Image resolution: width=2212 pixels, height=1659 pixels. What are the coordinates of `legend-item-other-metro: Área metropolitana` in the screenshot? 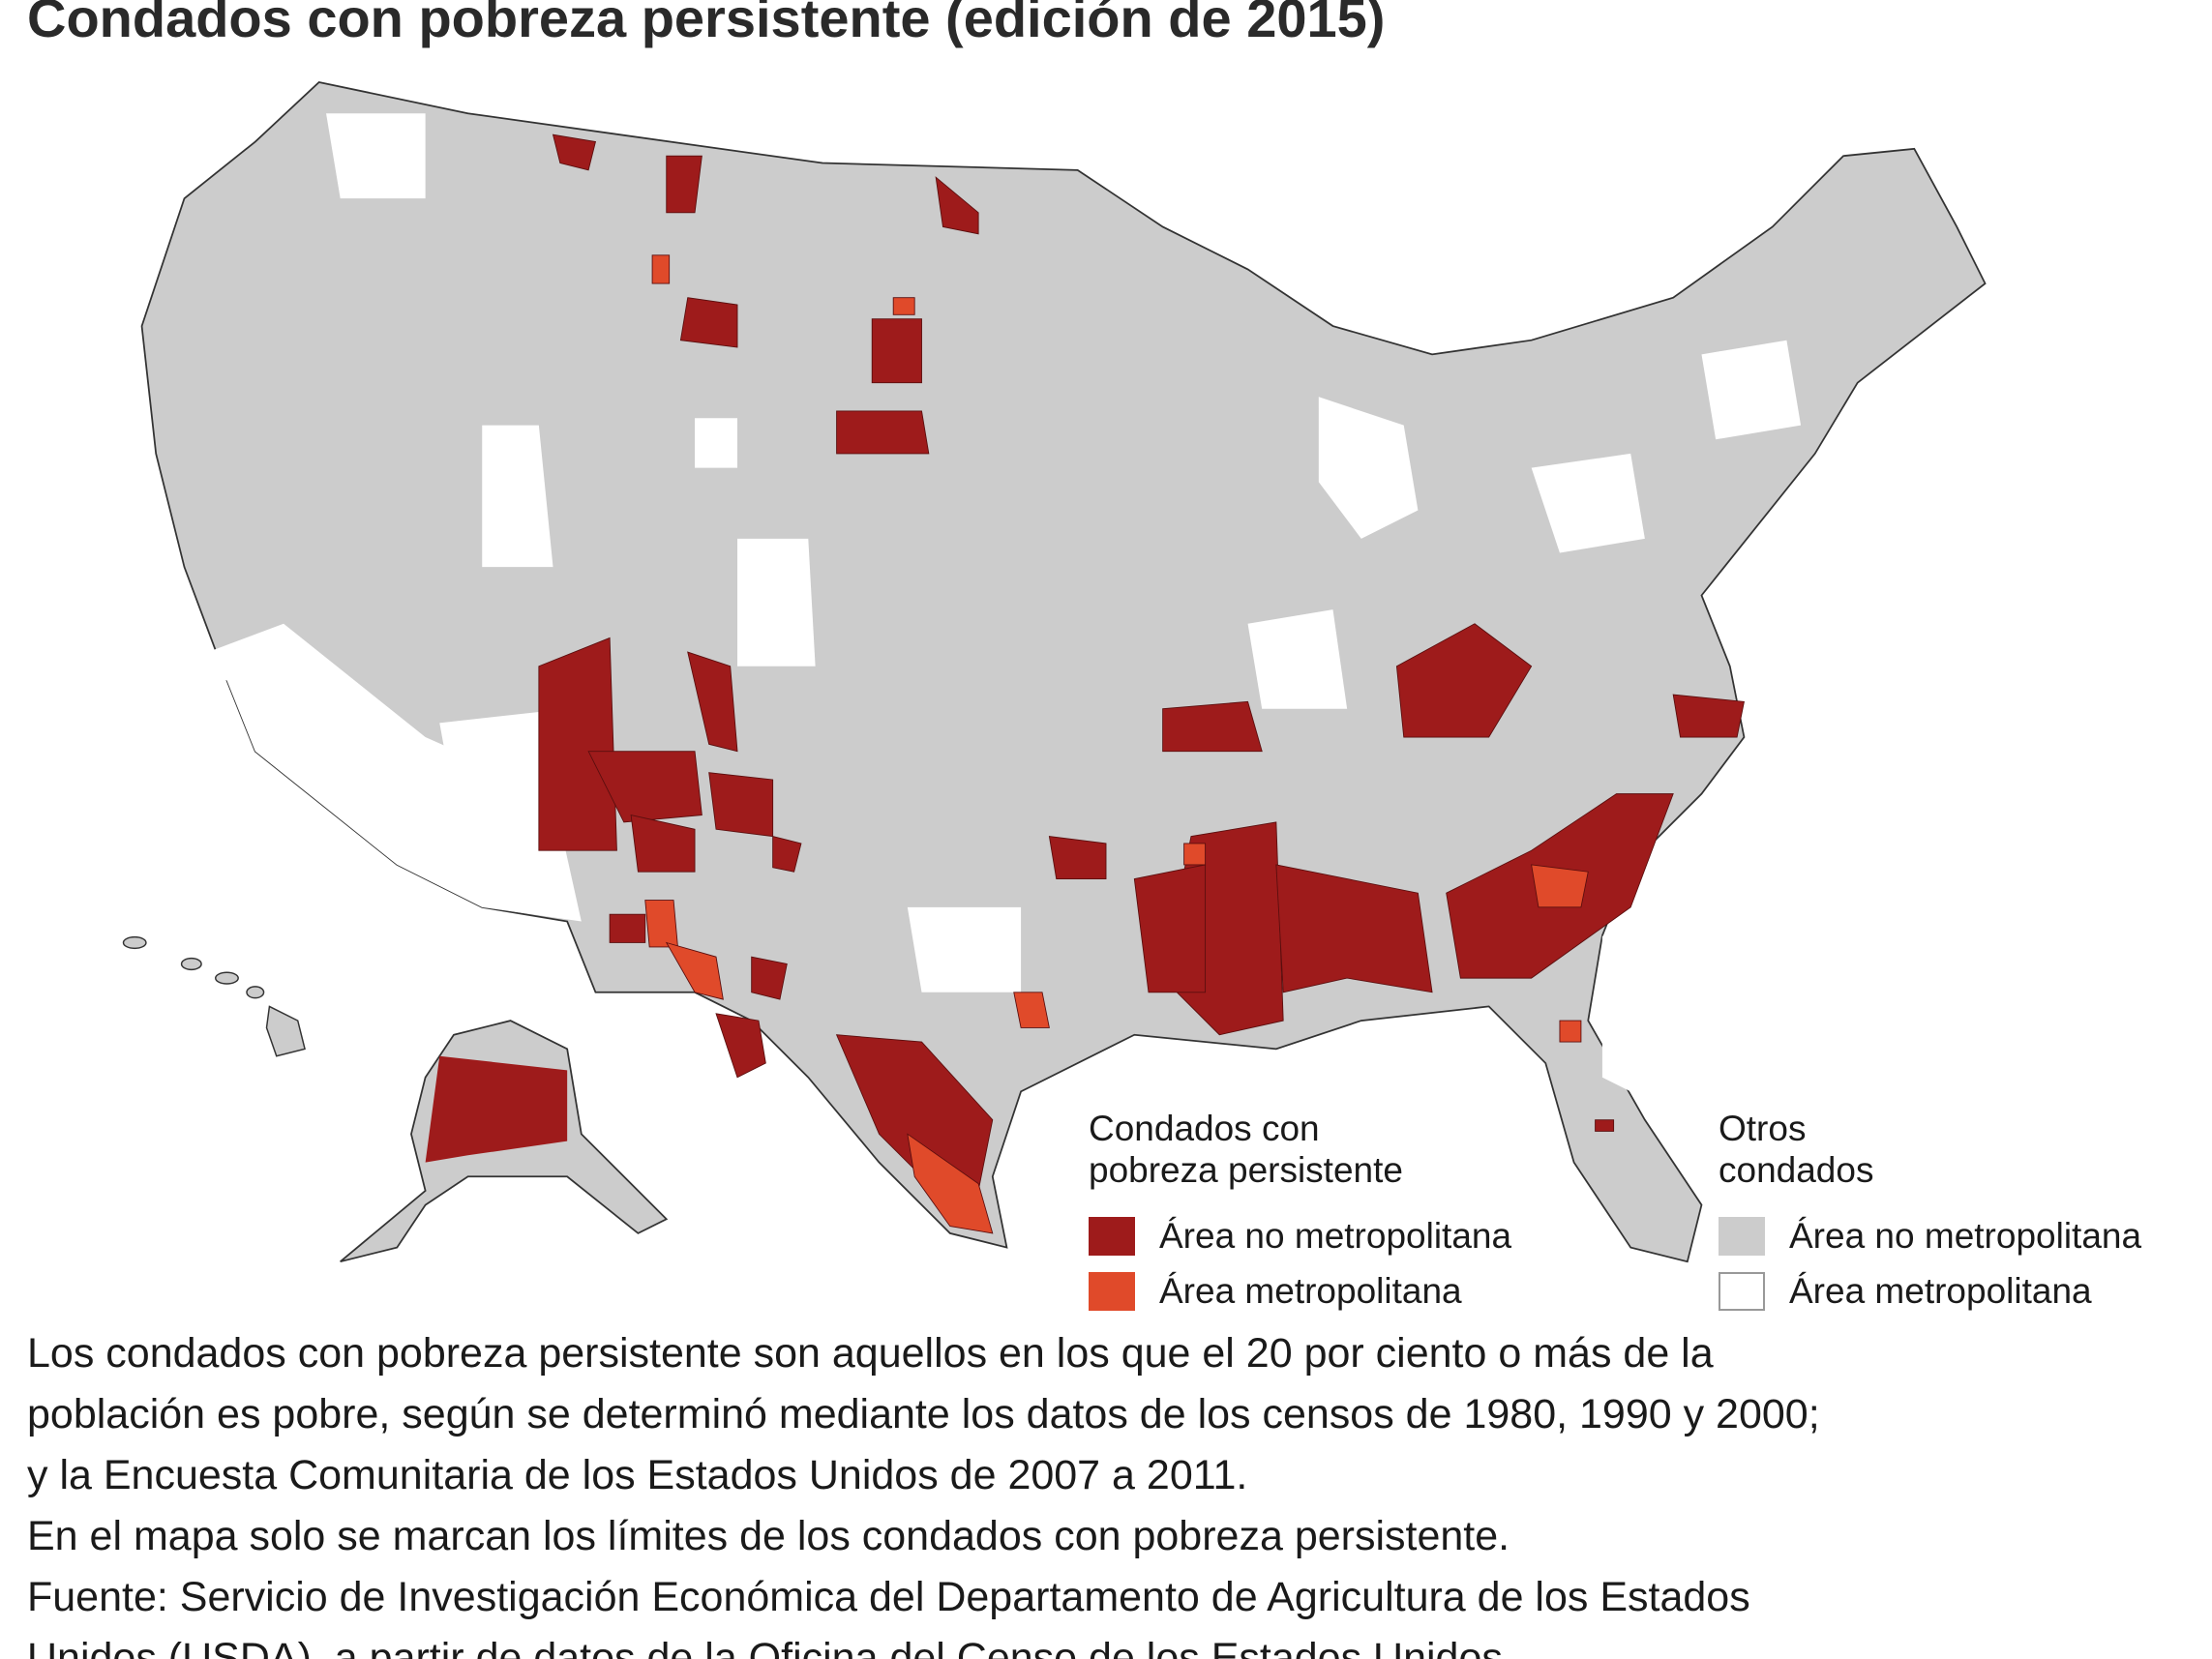 It's located at (1930, 1290).